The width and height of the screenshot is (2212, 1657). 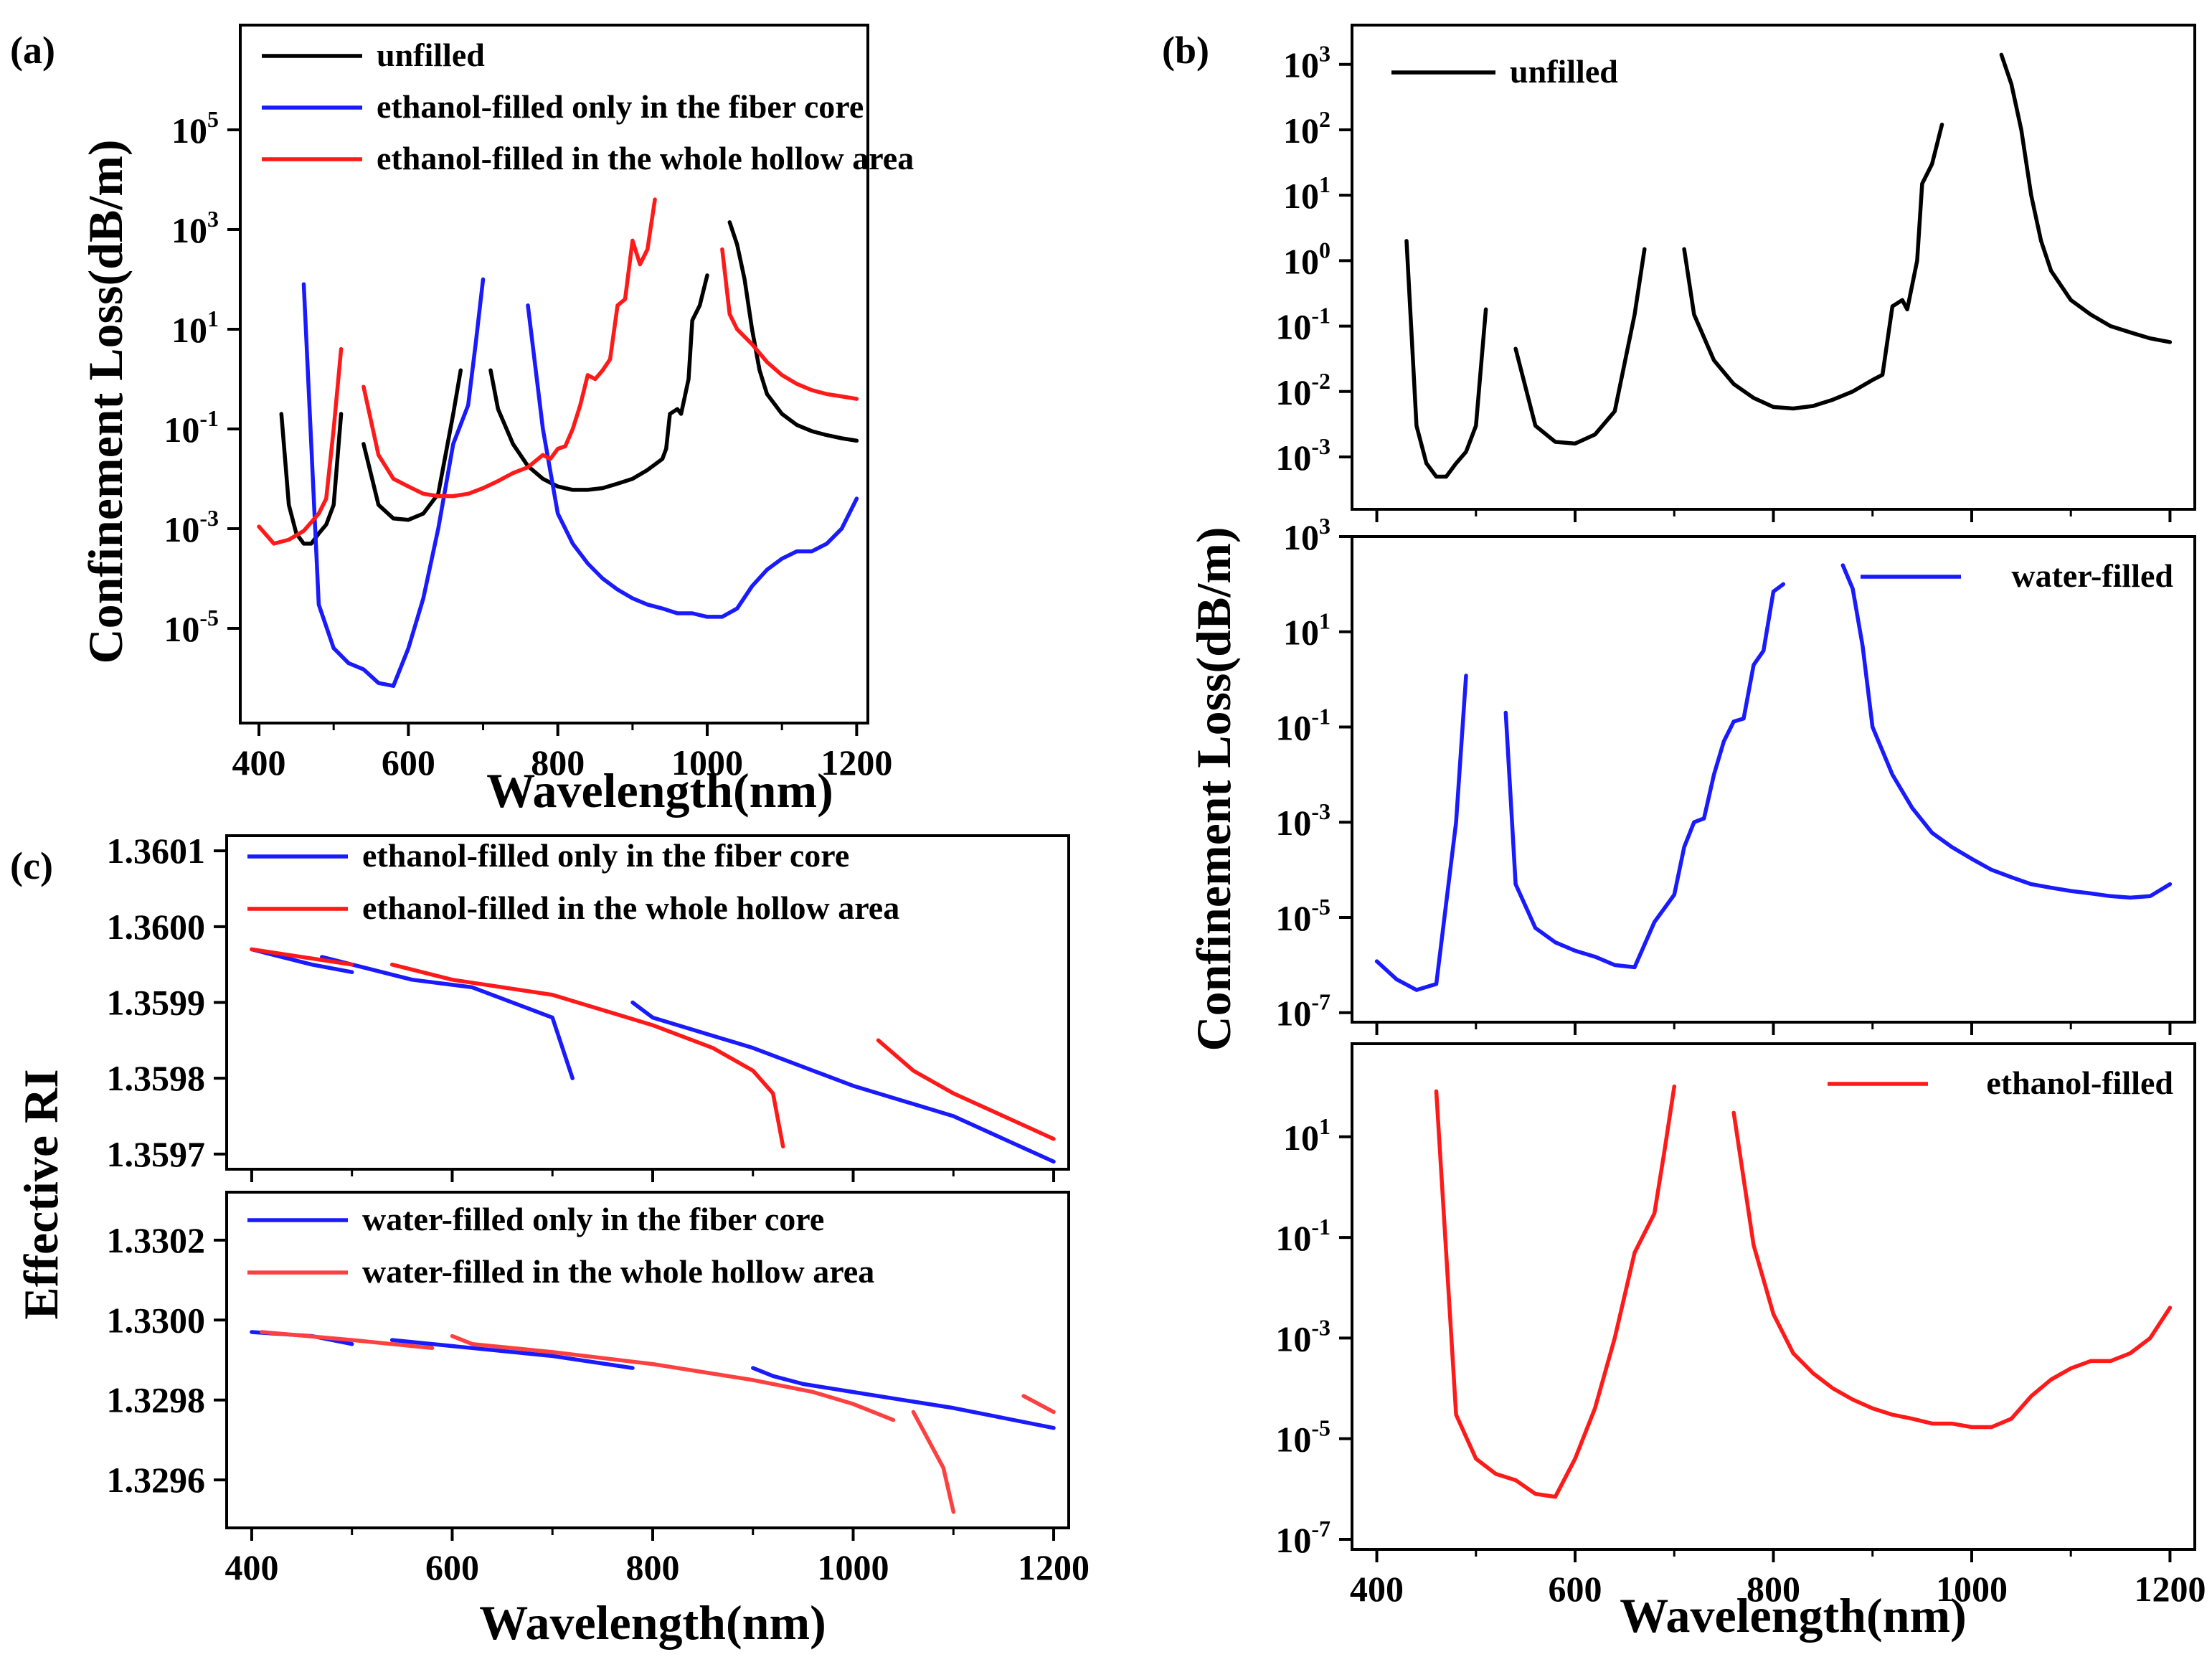 I want to click on x-tick-label-b3-0: 400, so click(x=1377, y=1589).